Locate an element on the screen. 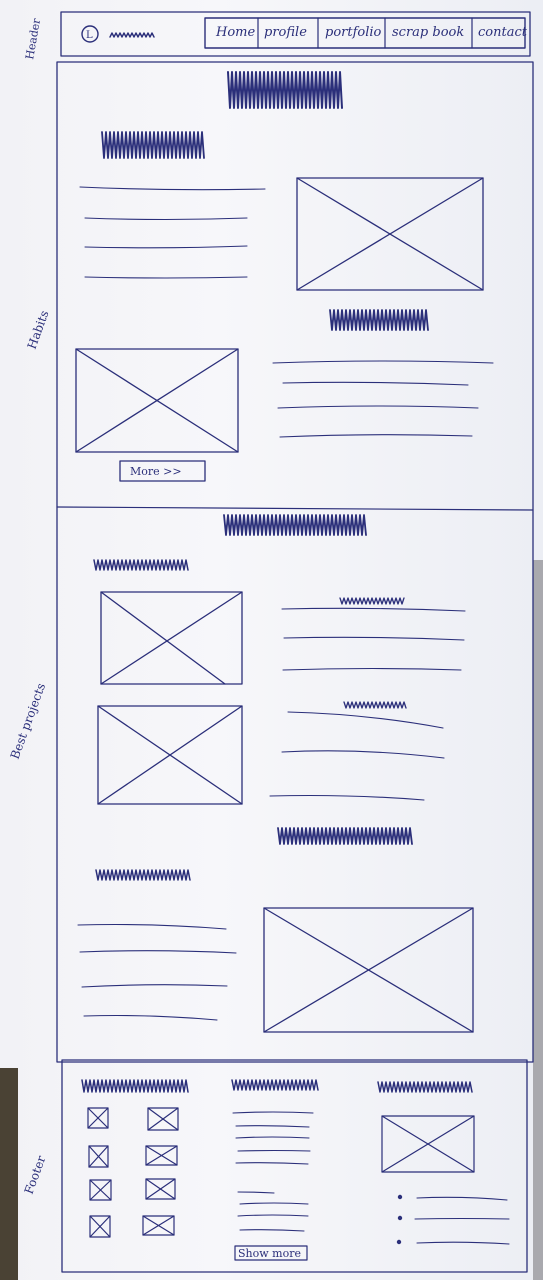 Image resolution: width=543 pixels, height=1280 pixels. show-more-button-frame is located at coordinates (271, 1253).